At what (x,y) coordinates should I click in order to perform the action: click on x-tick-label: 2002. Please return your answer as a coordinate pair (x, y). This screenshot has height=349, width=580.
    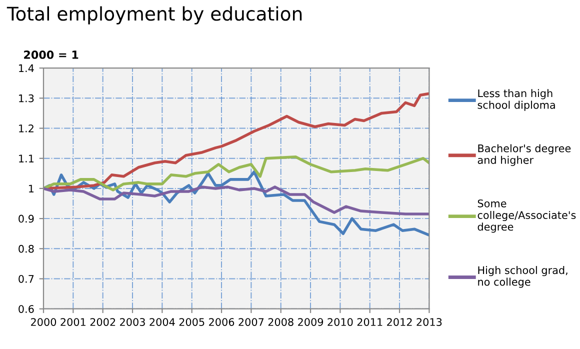
    Looking at the image, I should click on (103, 322).